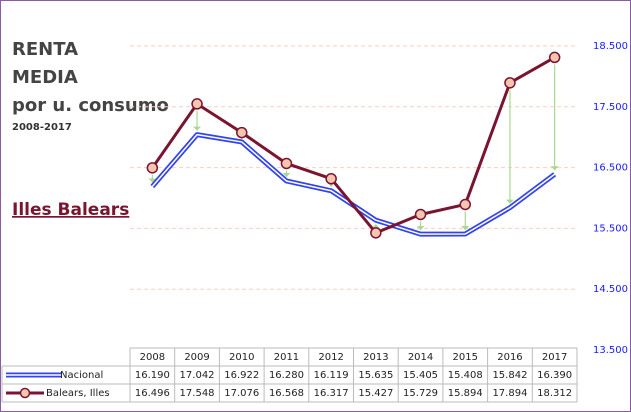  I want to click on table-value: 18.312, so click(554, 393).